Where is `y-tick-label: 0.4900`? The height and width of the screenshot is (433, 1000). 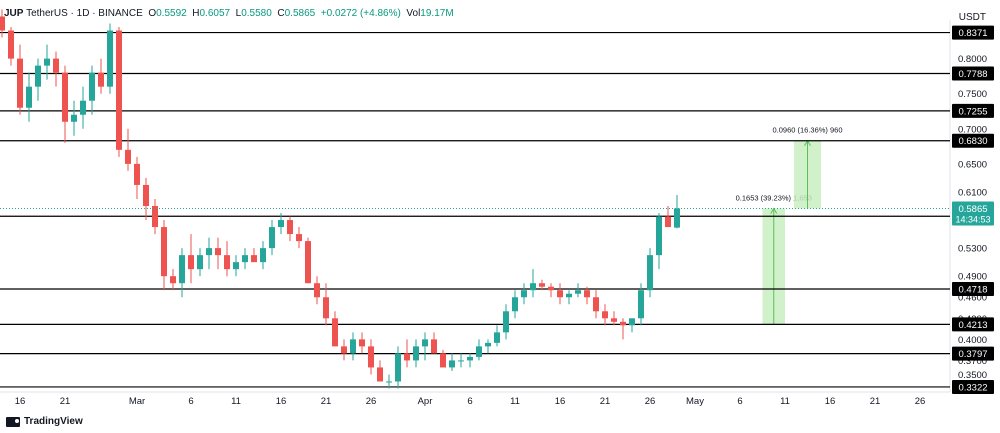 y-tick-label: 0.4900 is located at coordinates (972, 277).